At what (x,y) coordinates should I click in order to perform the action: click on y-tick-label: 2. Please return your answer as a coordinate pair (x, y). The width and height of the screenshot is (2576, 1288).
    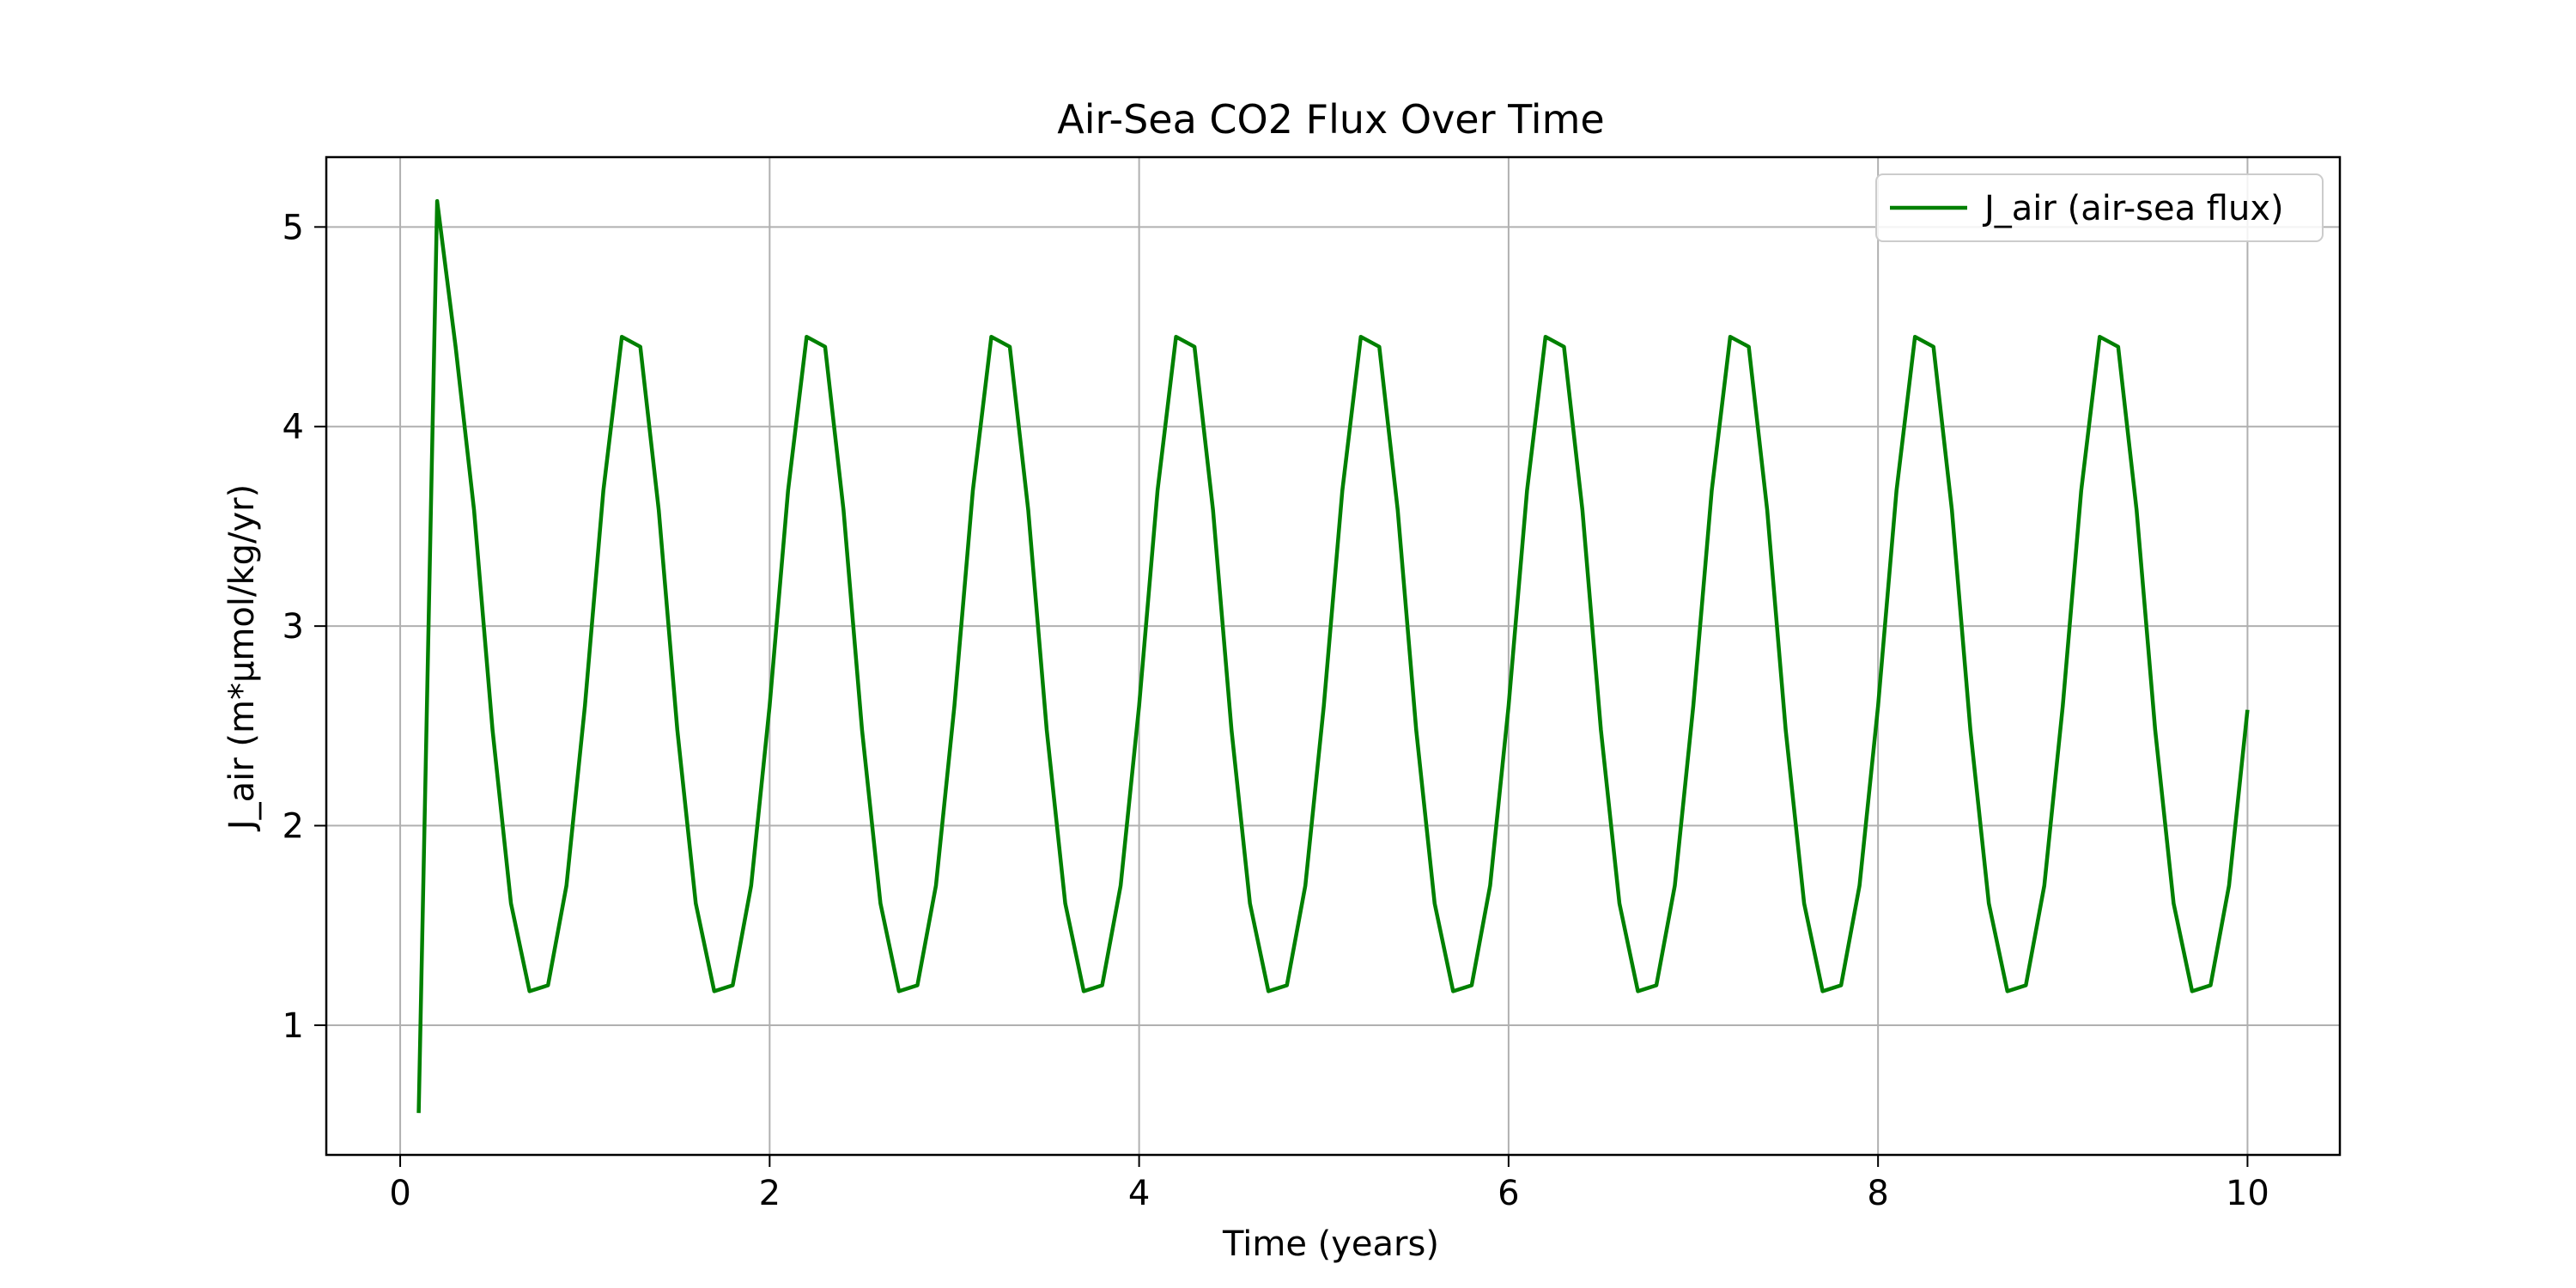
    Looking at the image, I should click on (293, 827).